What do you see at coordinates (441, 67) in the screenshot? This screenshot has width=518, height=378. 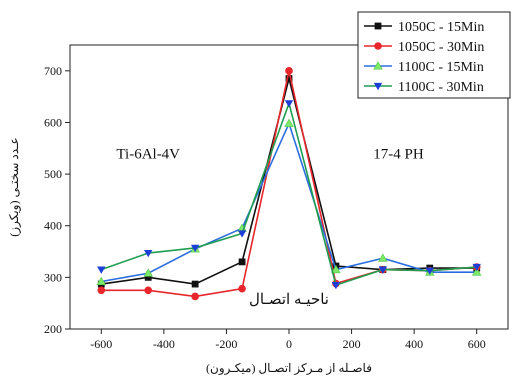 I see `legend-label: 1100C - 15Min` at bounding box center [441, 67].